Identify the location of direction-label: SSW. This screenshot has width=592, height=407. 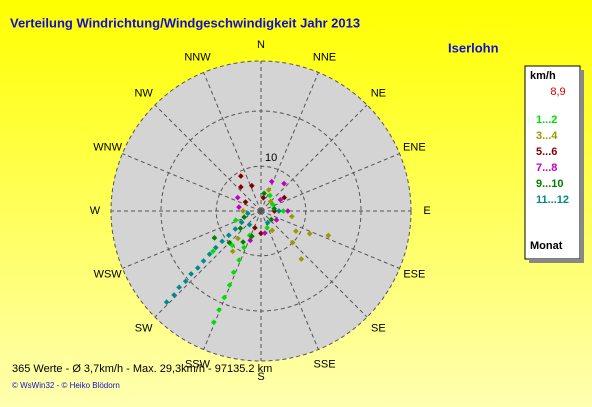
(198, 364).